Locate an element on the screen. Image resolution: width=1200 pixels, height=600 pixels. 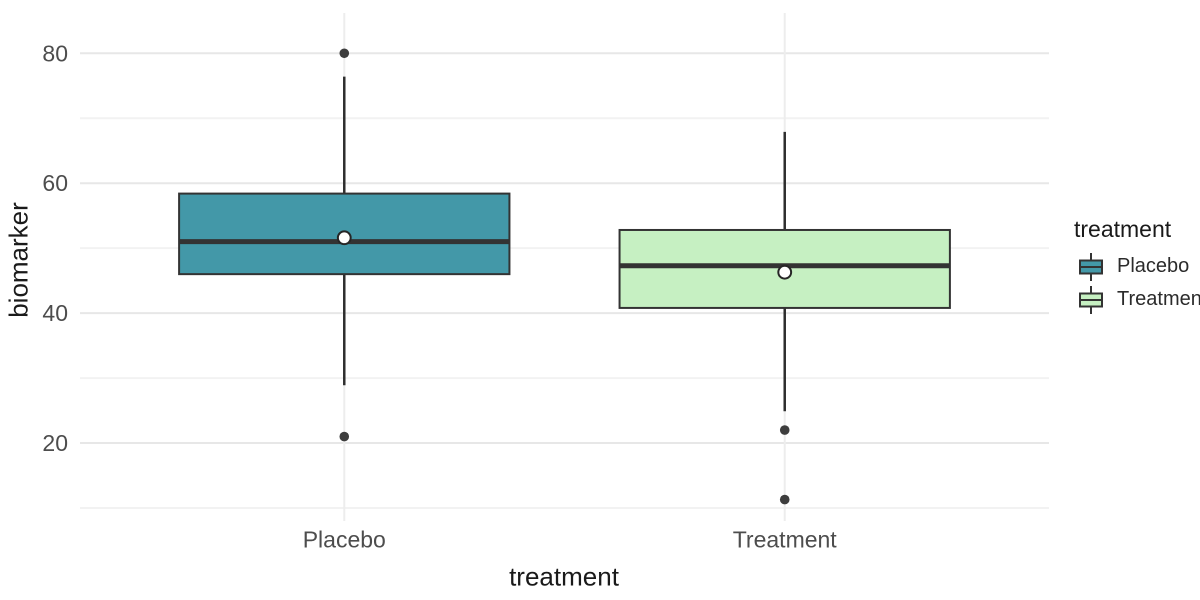
legend-title: treatment is located at coordinates (1123, 229).